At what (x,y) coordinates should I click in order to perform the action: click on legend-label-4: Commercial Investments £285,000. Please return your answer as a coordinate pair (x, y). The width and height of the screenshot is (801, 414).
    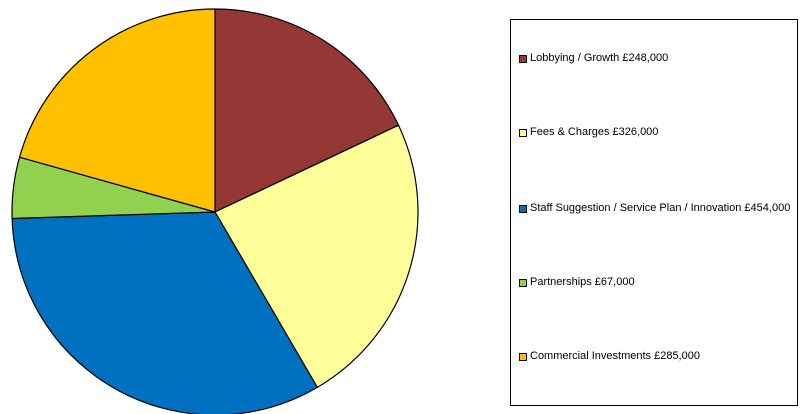
    Looking at the image, I should click on (615, 356).